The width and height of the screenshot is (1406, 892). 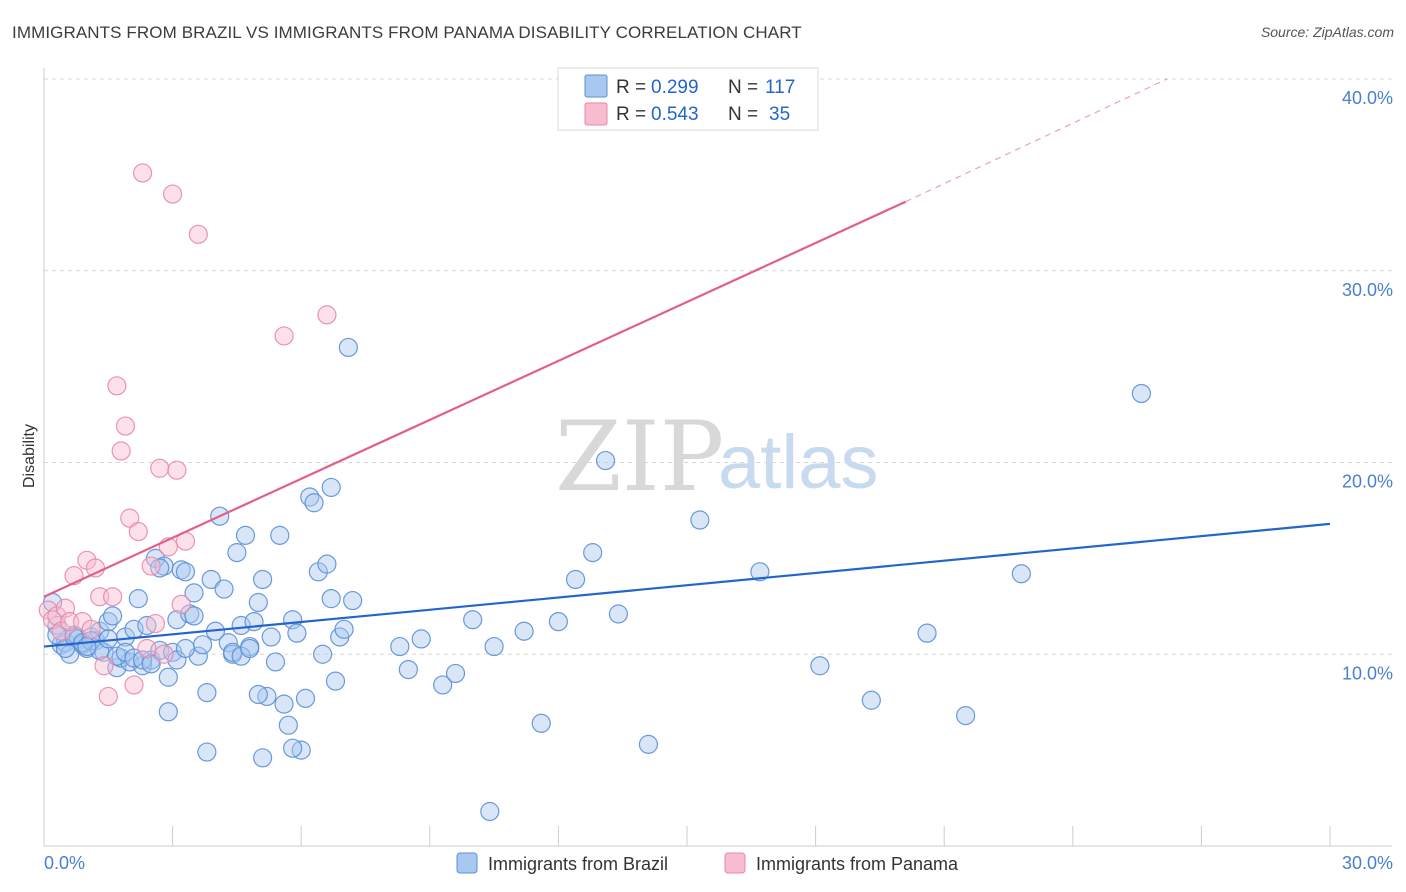 I want to click on y-tick-label-10: 10.0%, so click(x=1367, y=673).